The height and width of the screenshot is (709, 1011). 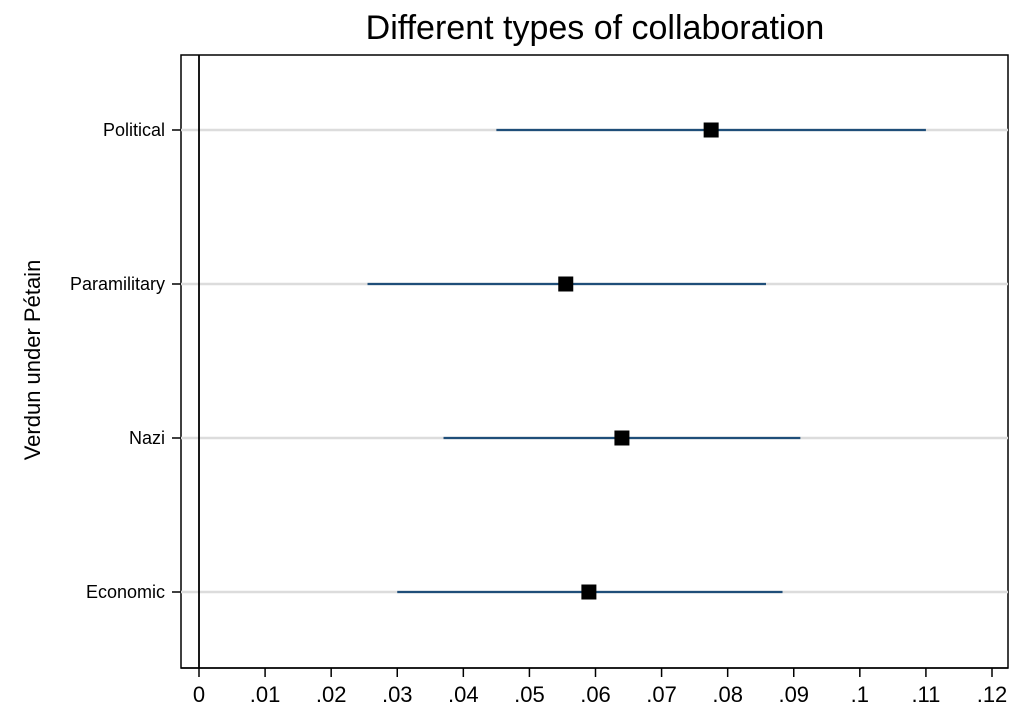 What do you see at coordinates (117, 284) in the screenshot?
I see `category-label-paramilitary: Paramilitary` at bounding box center [117, 284].